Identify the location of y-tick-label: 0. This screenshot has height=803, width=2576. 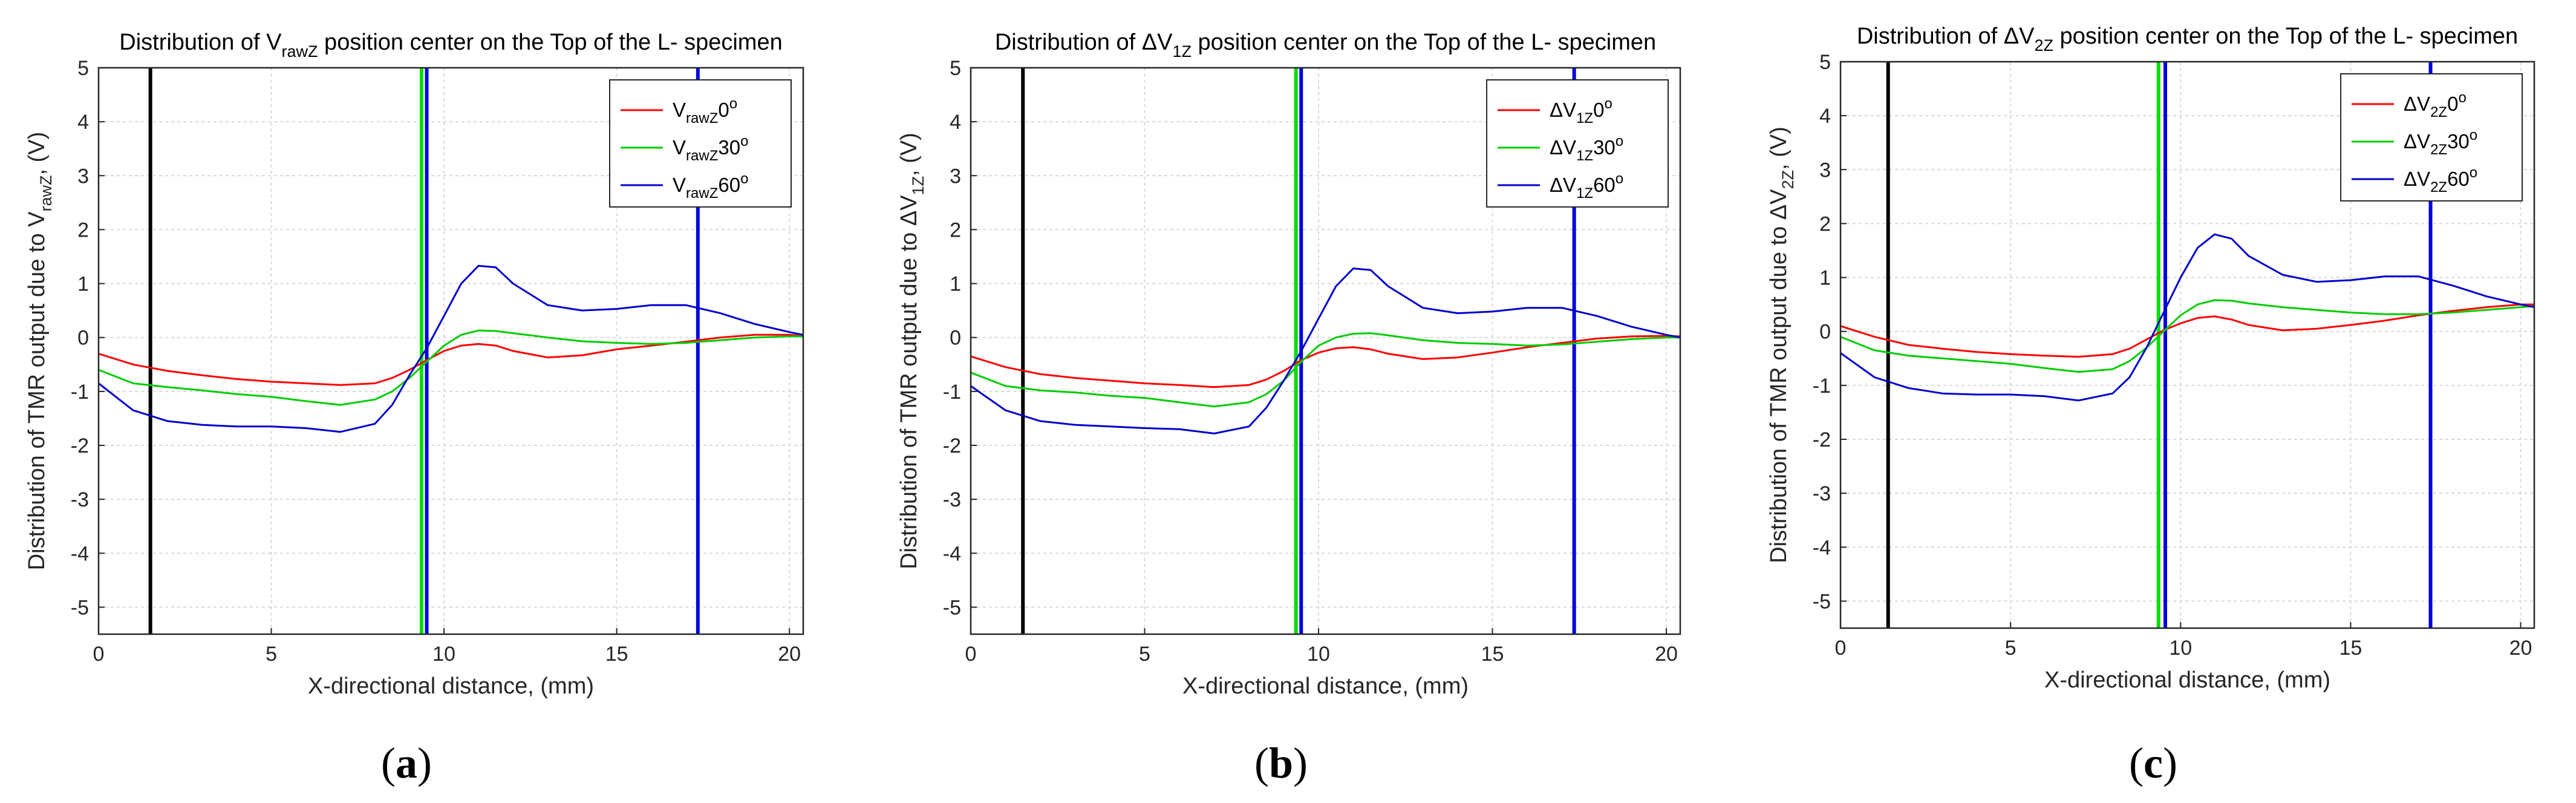
(955, 338).